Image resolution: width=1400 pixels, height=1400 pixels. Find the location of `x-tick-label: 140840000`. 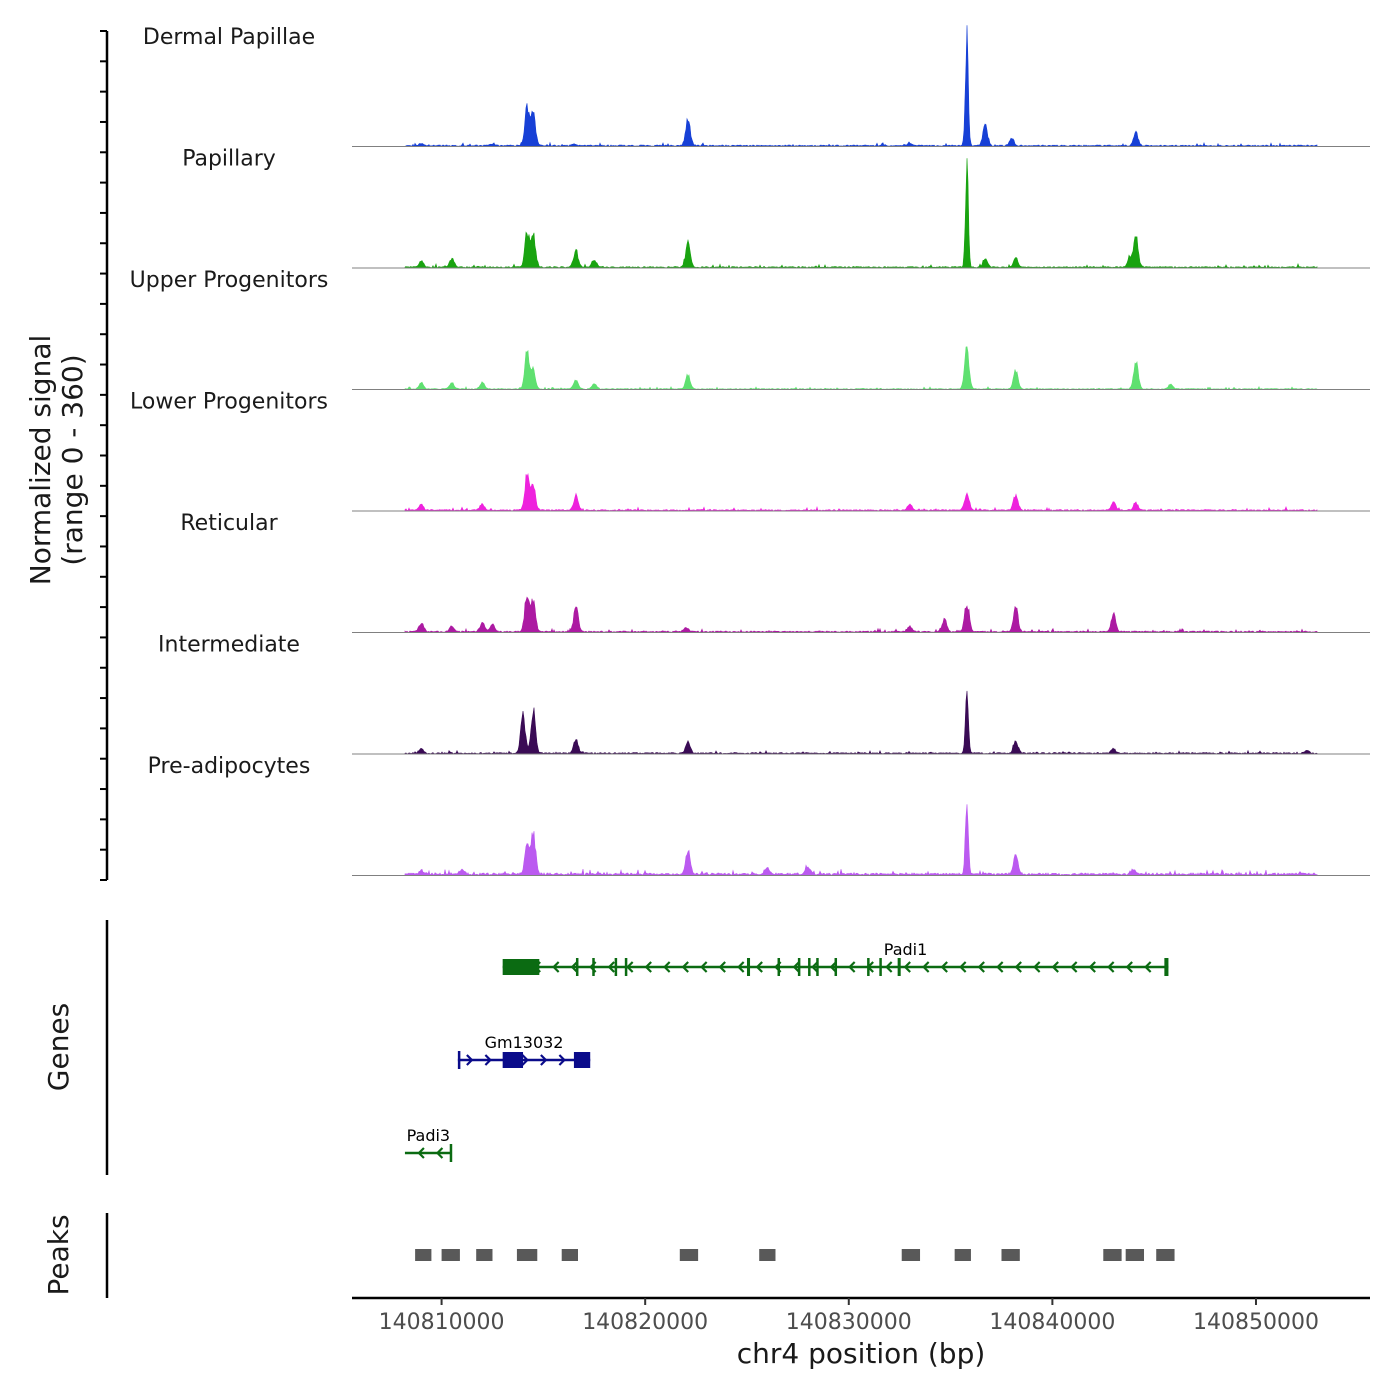

x-tick-label: 140840000 is located at coordinates (1052, 1322).